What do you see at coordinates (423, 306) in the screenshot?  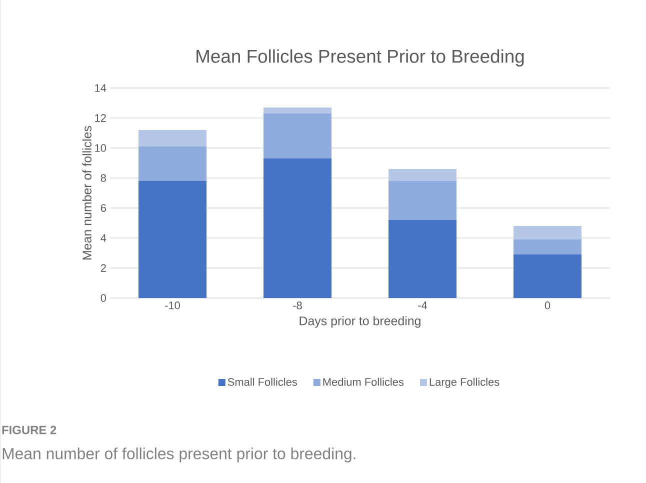 I see `x-tick-label: -4` at bounding box center [423, 306].